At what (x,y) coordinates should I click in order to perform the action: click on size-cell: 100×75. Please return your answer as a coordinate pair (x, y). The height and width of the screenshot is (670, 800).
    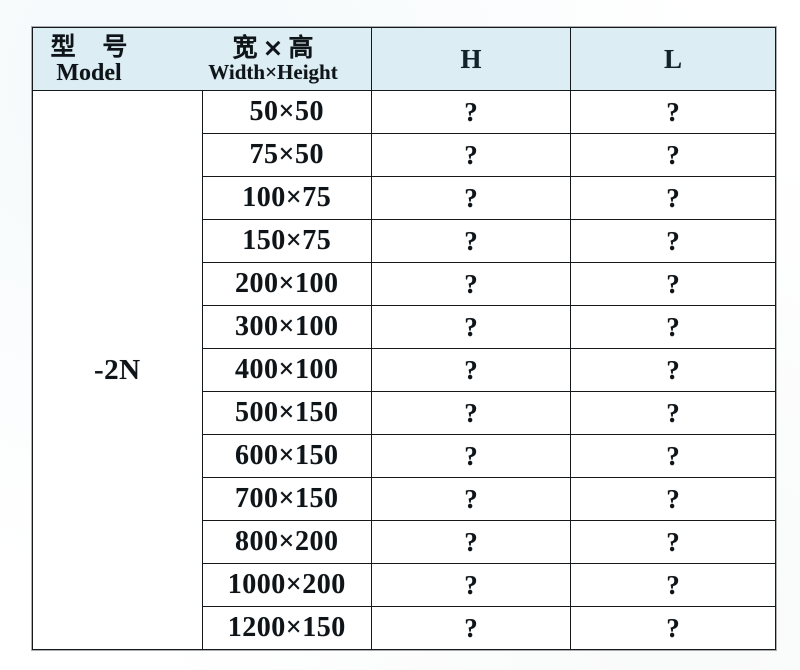
    Looking at the image, I should click on (286, 198).